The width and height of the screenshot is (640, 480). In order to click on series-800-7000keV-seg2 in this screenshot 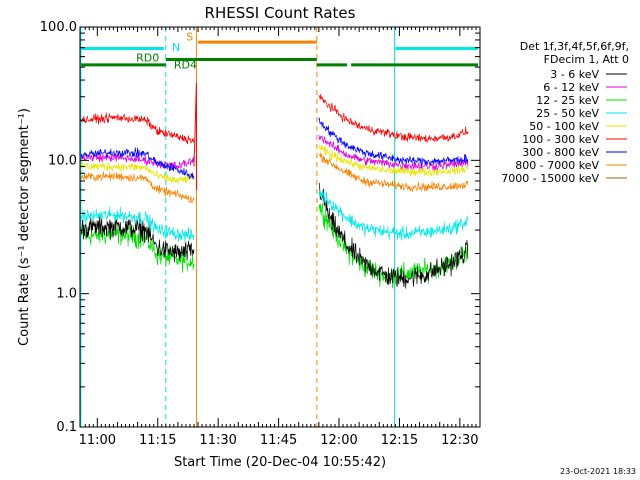, I will do `click(393, 172)`.